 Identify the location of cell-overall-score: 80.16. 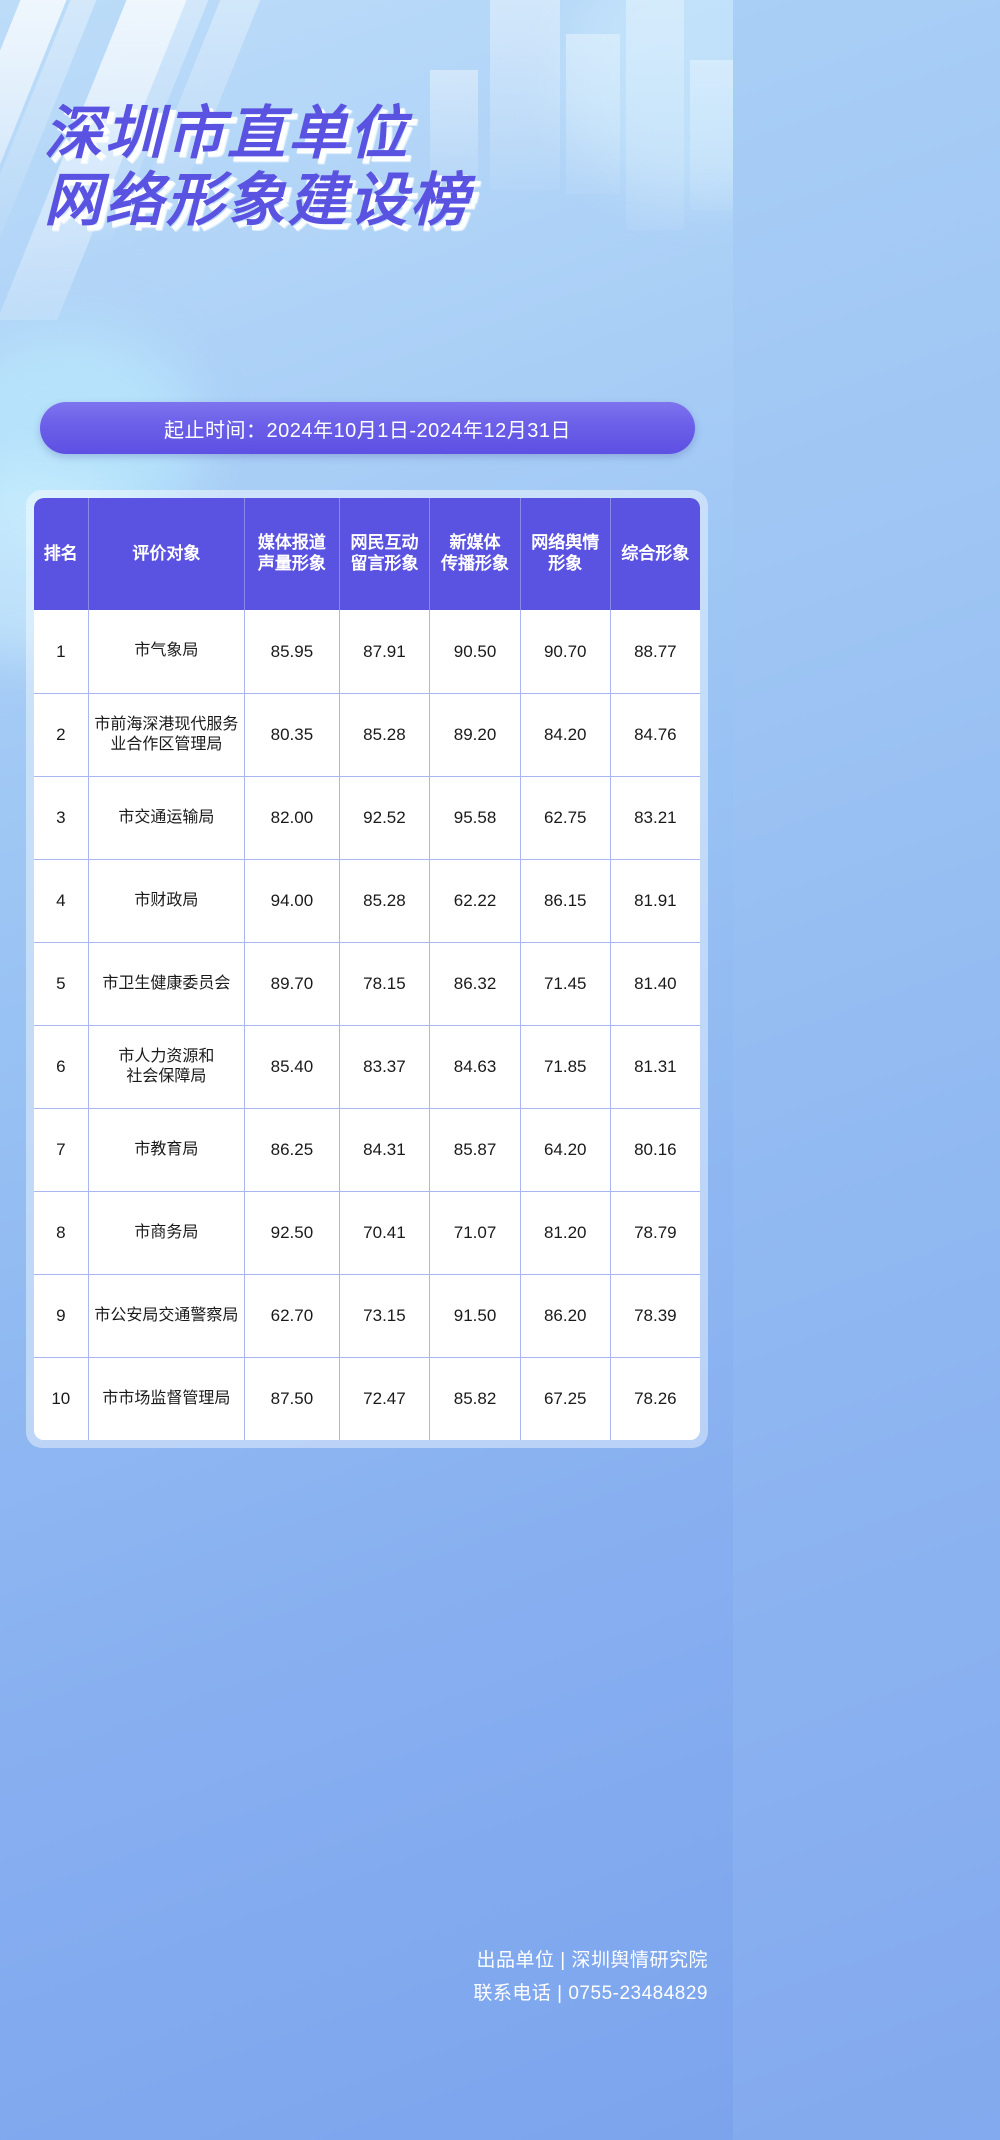
(655, 1149).